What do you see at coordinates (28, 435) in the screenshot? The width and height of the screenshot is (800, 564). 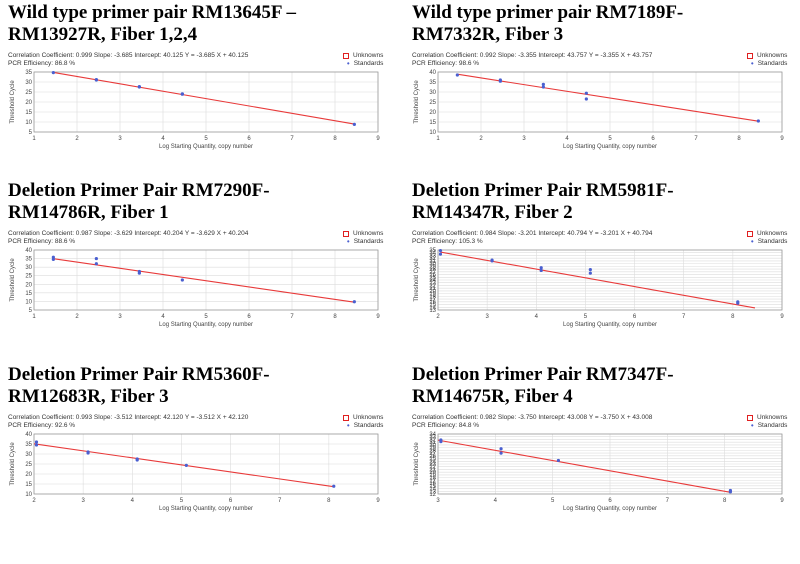 I see `y-tick-label: 40` at bounding box center [28, 435].